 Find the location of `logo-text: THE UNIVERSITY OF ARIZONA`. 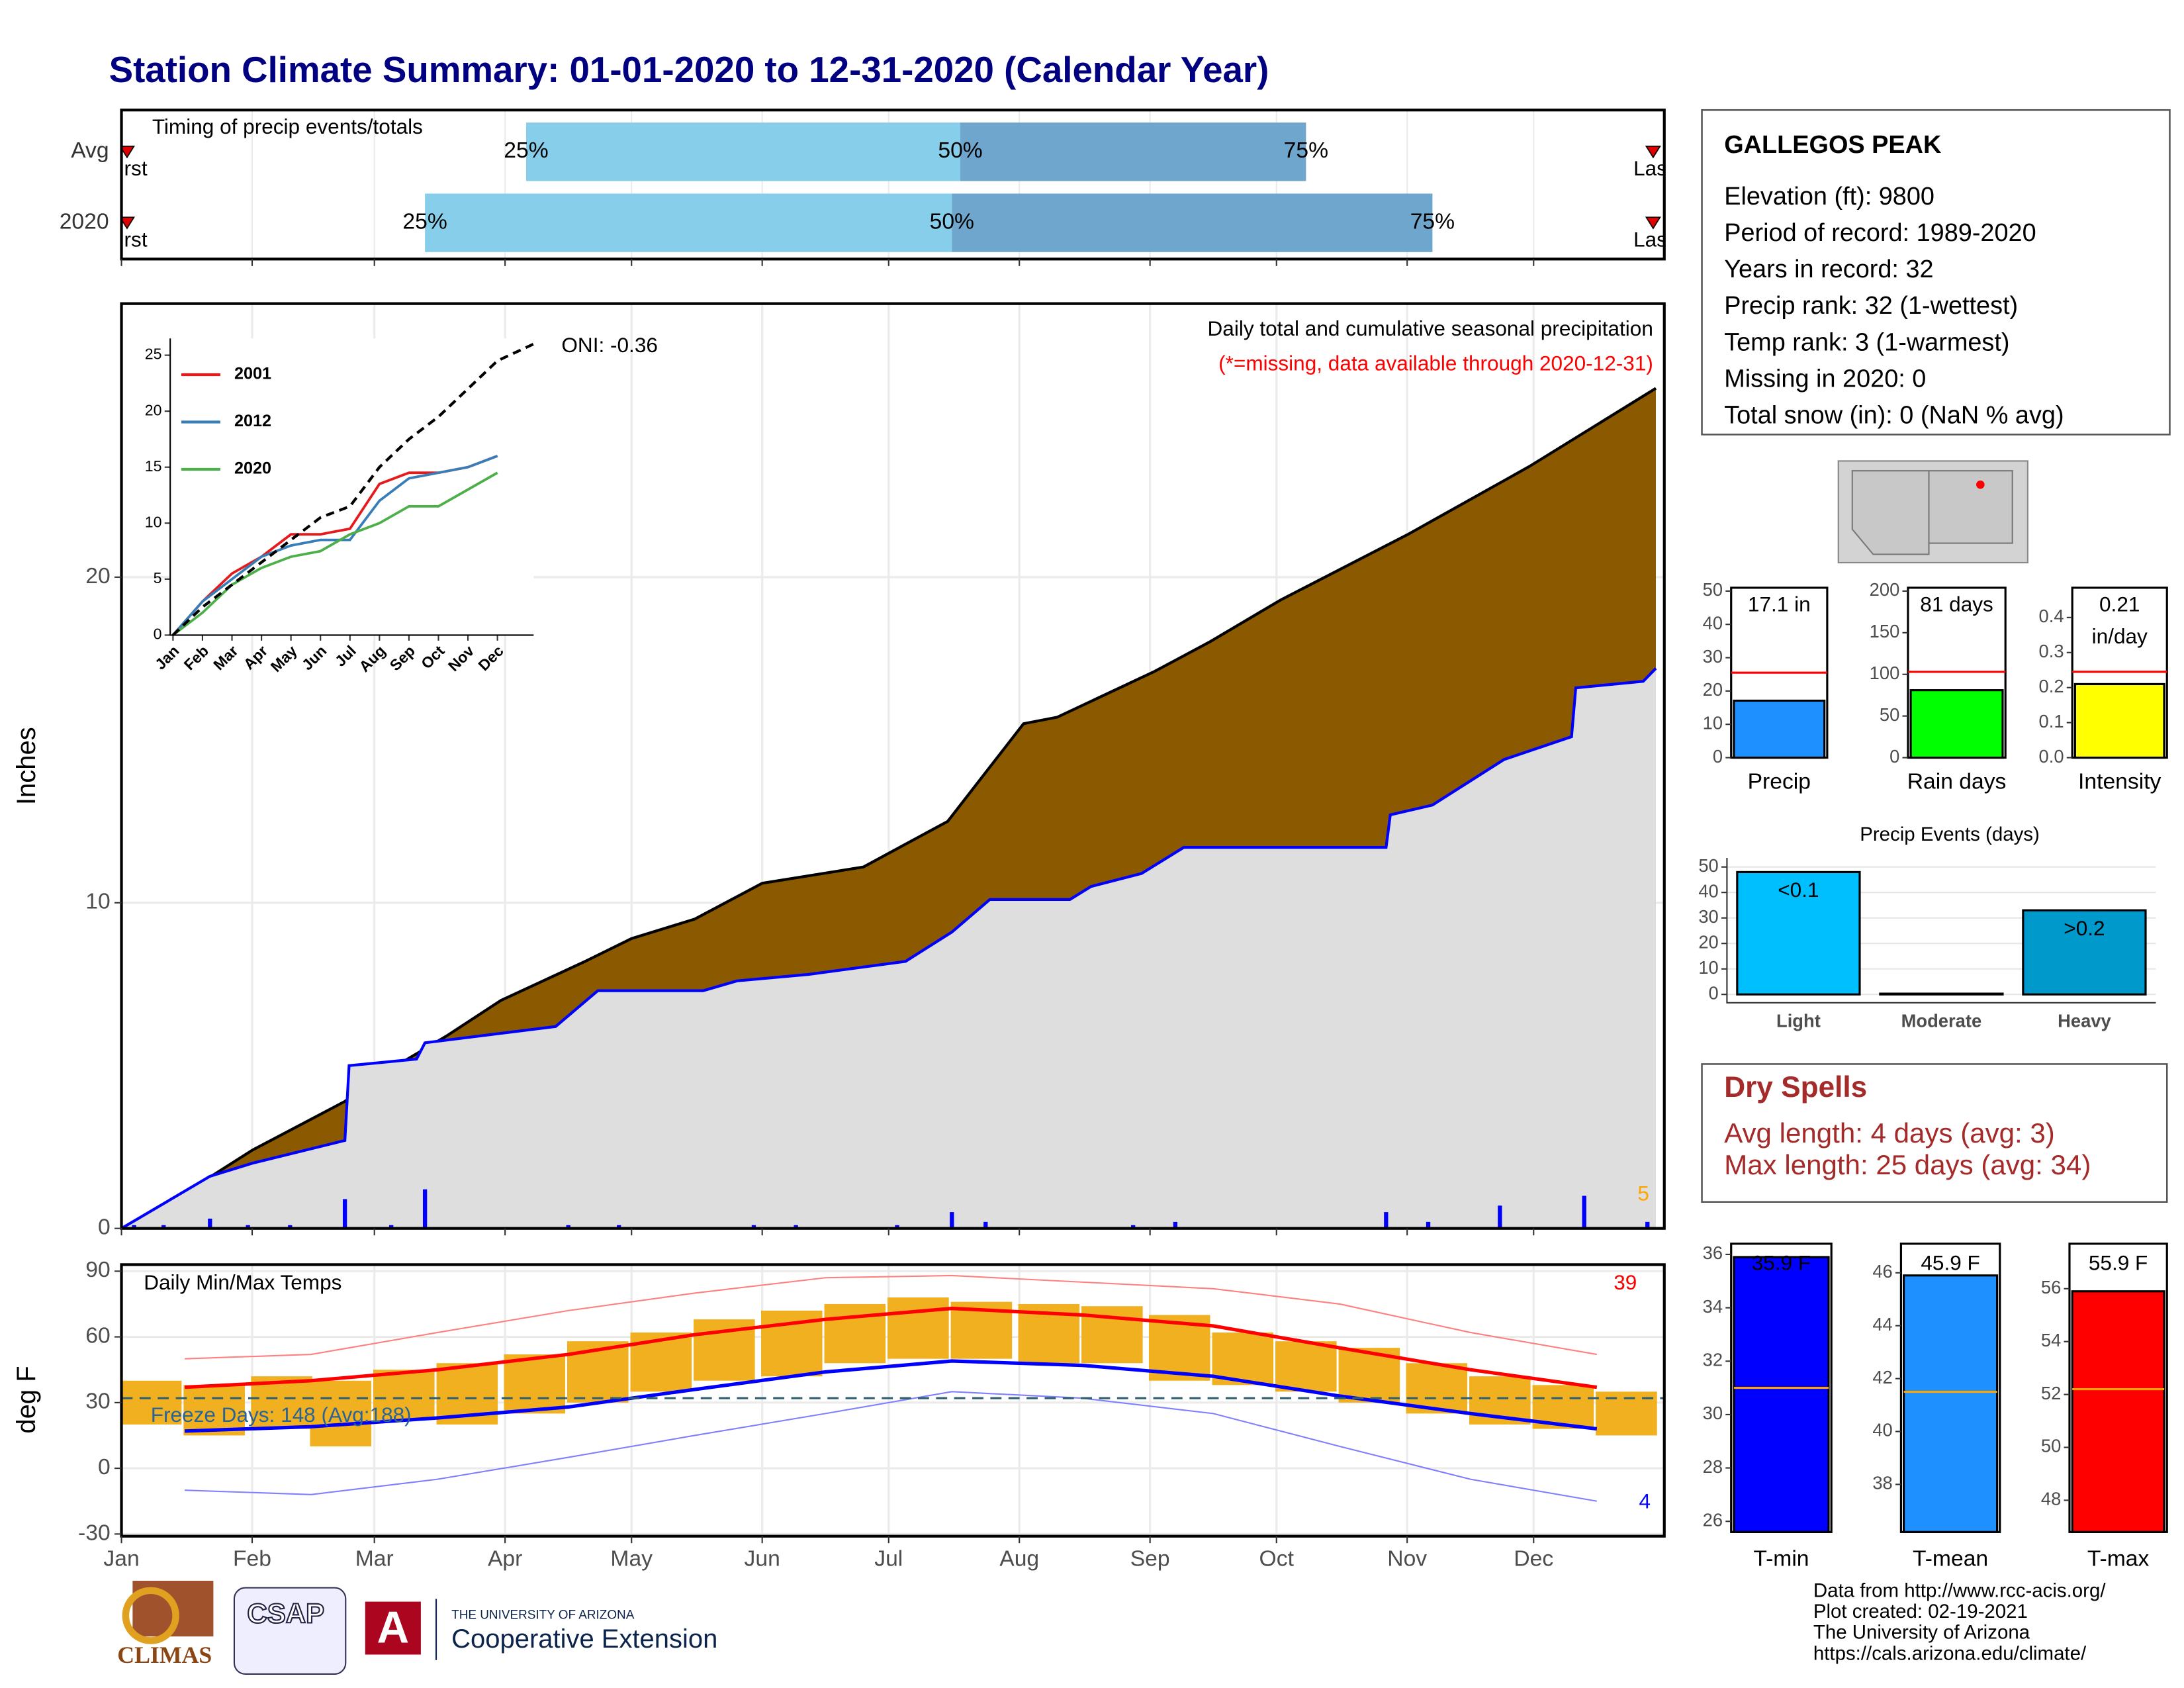

logo-text: THE UNIVERSITY OF ARIZONA is located at coordinates (543, 1615).